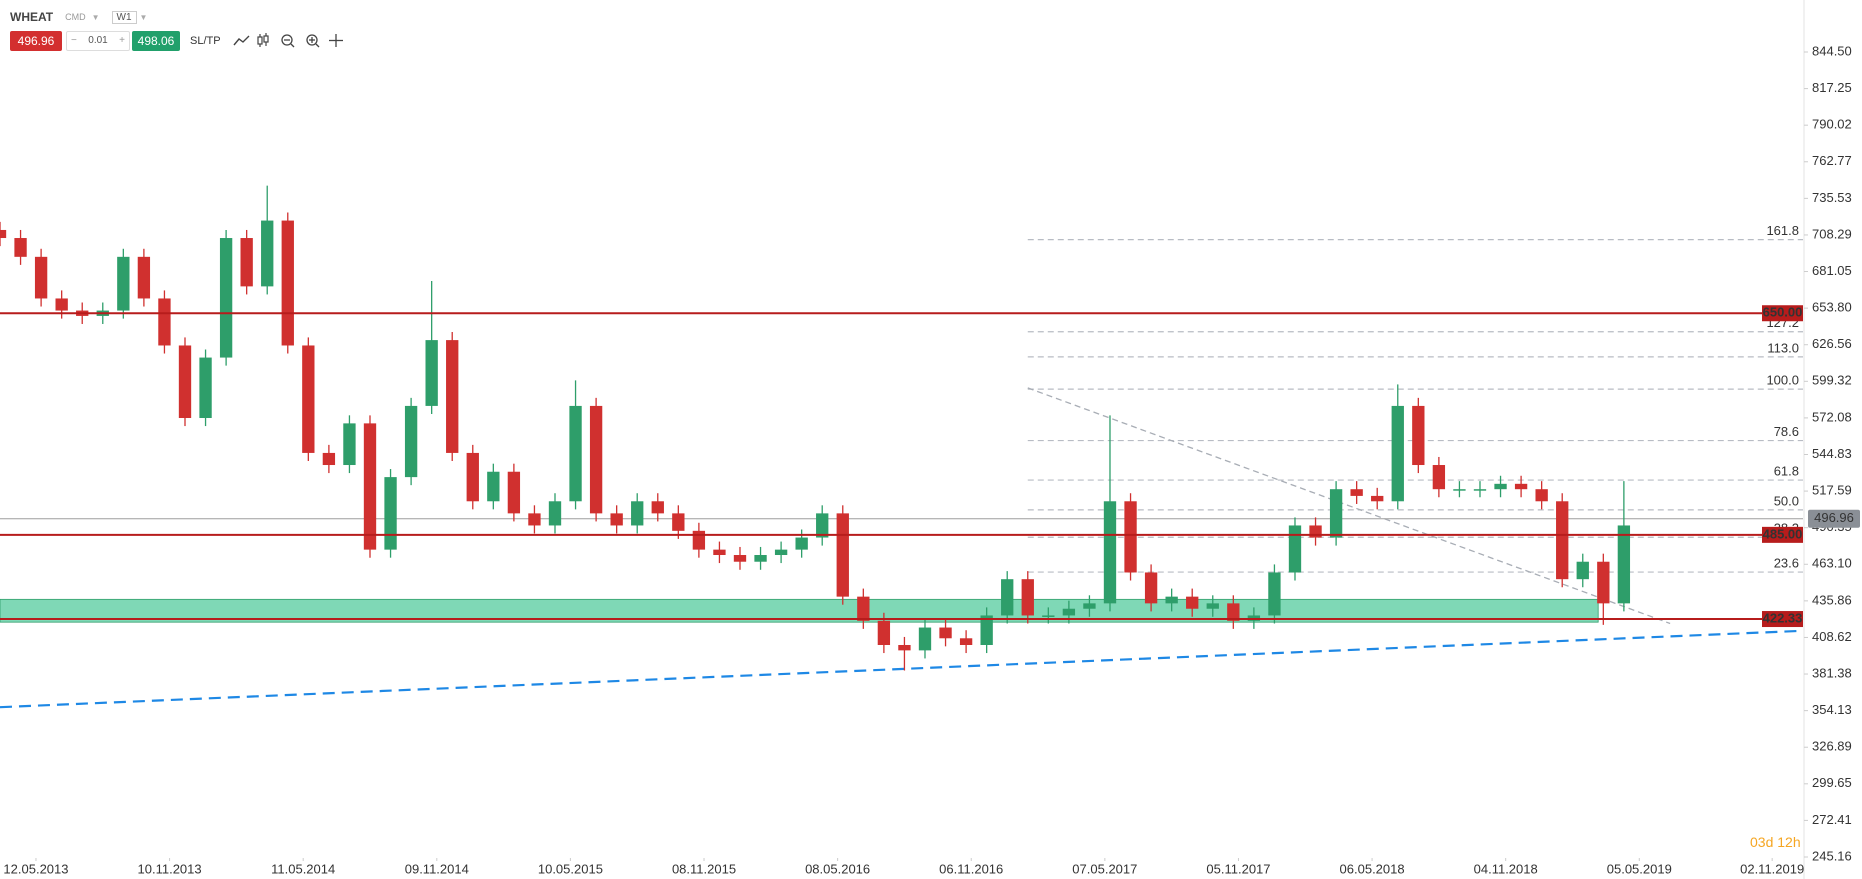 This screenshot has height=879, width=1862. I want to click on candle-tool, so click(263, 40).